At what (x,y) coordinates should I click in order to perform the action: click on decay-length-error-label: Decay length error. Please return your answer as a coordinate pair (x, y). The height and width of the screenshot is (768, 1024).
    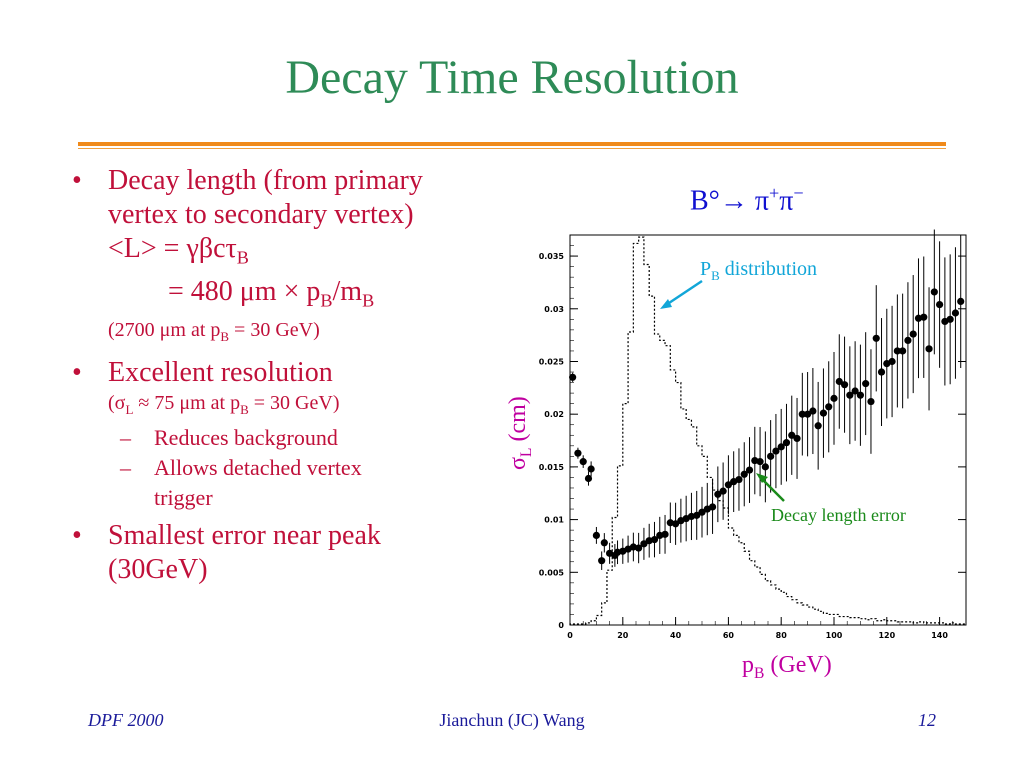
    Looking at the image, I should click on (838, 515).